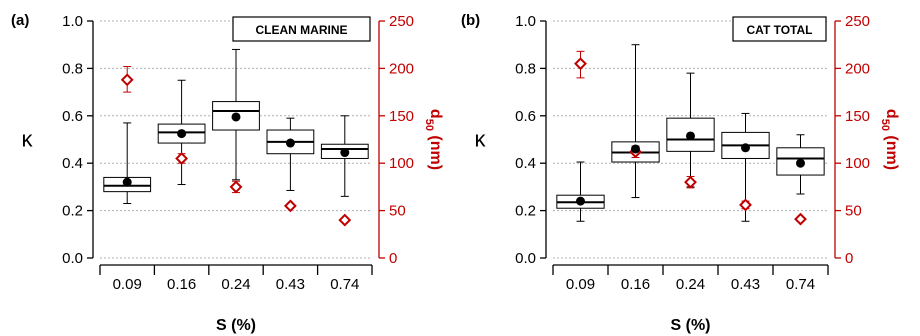 Image resolution: width=920 pixels, height=336 pixels. I want to click on box, so click(800, 161).